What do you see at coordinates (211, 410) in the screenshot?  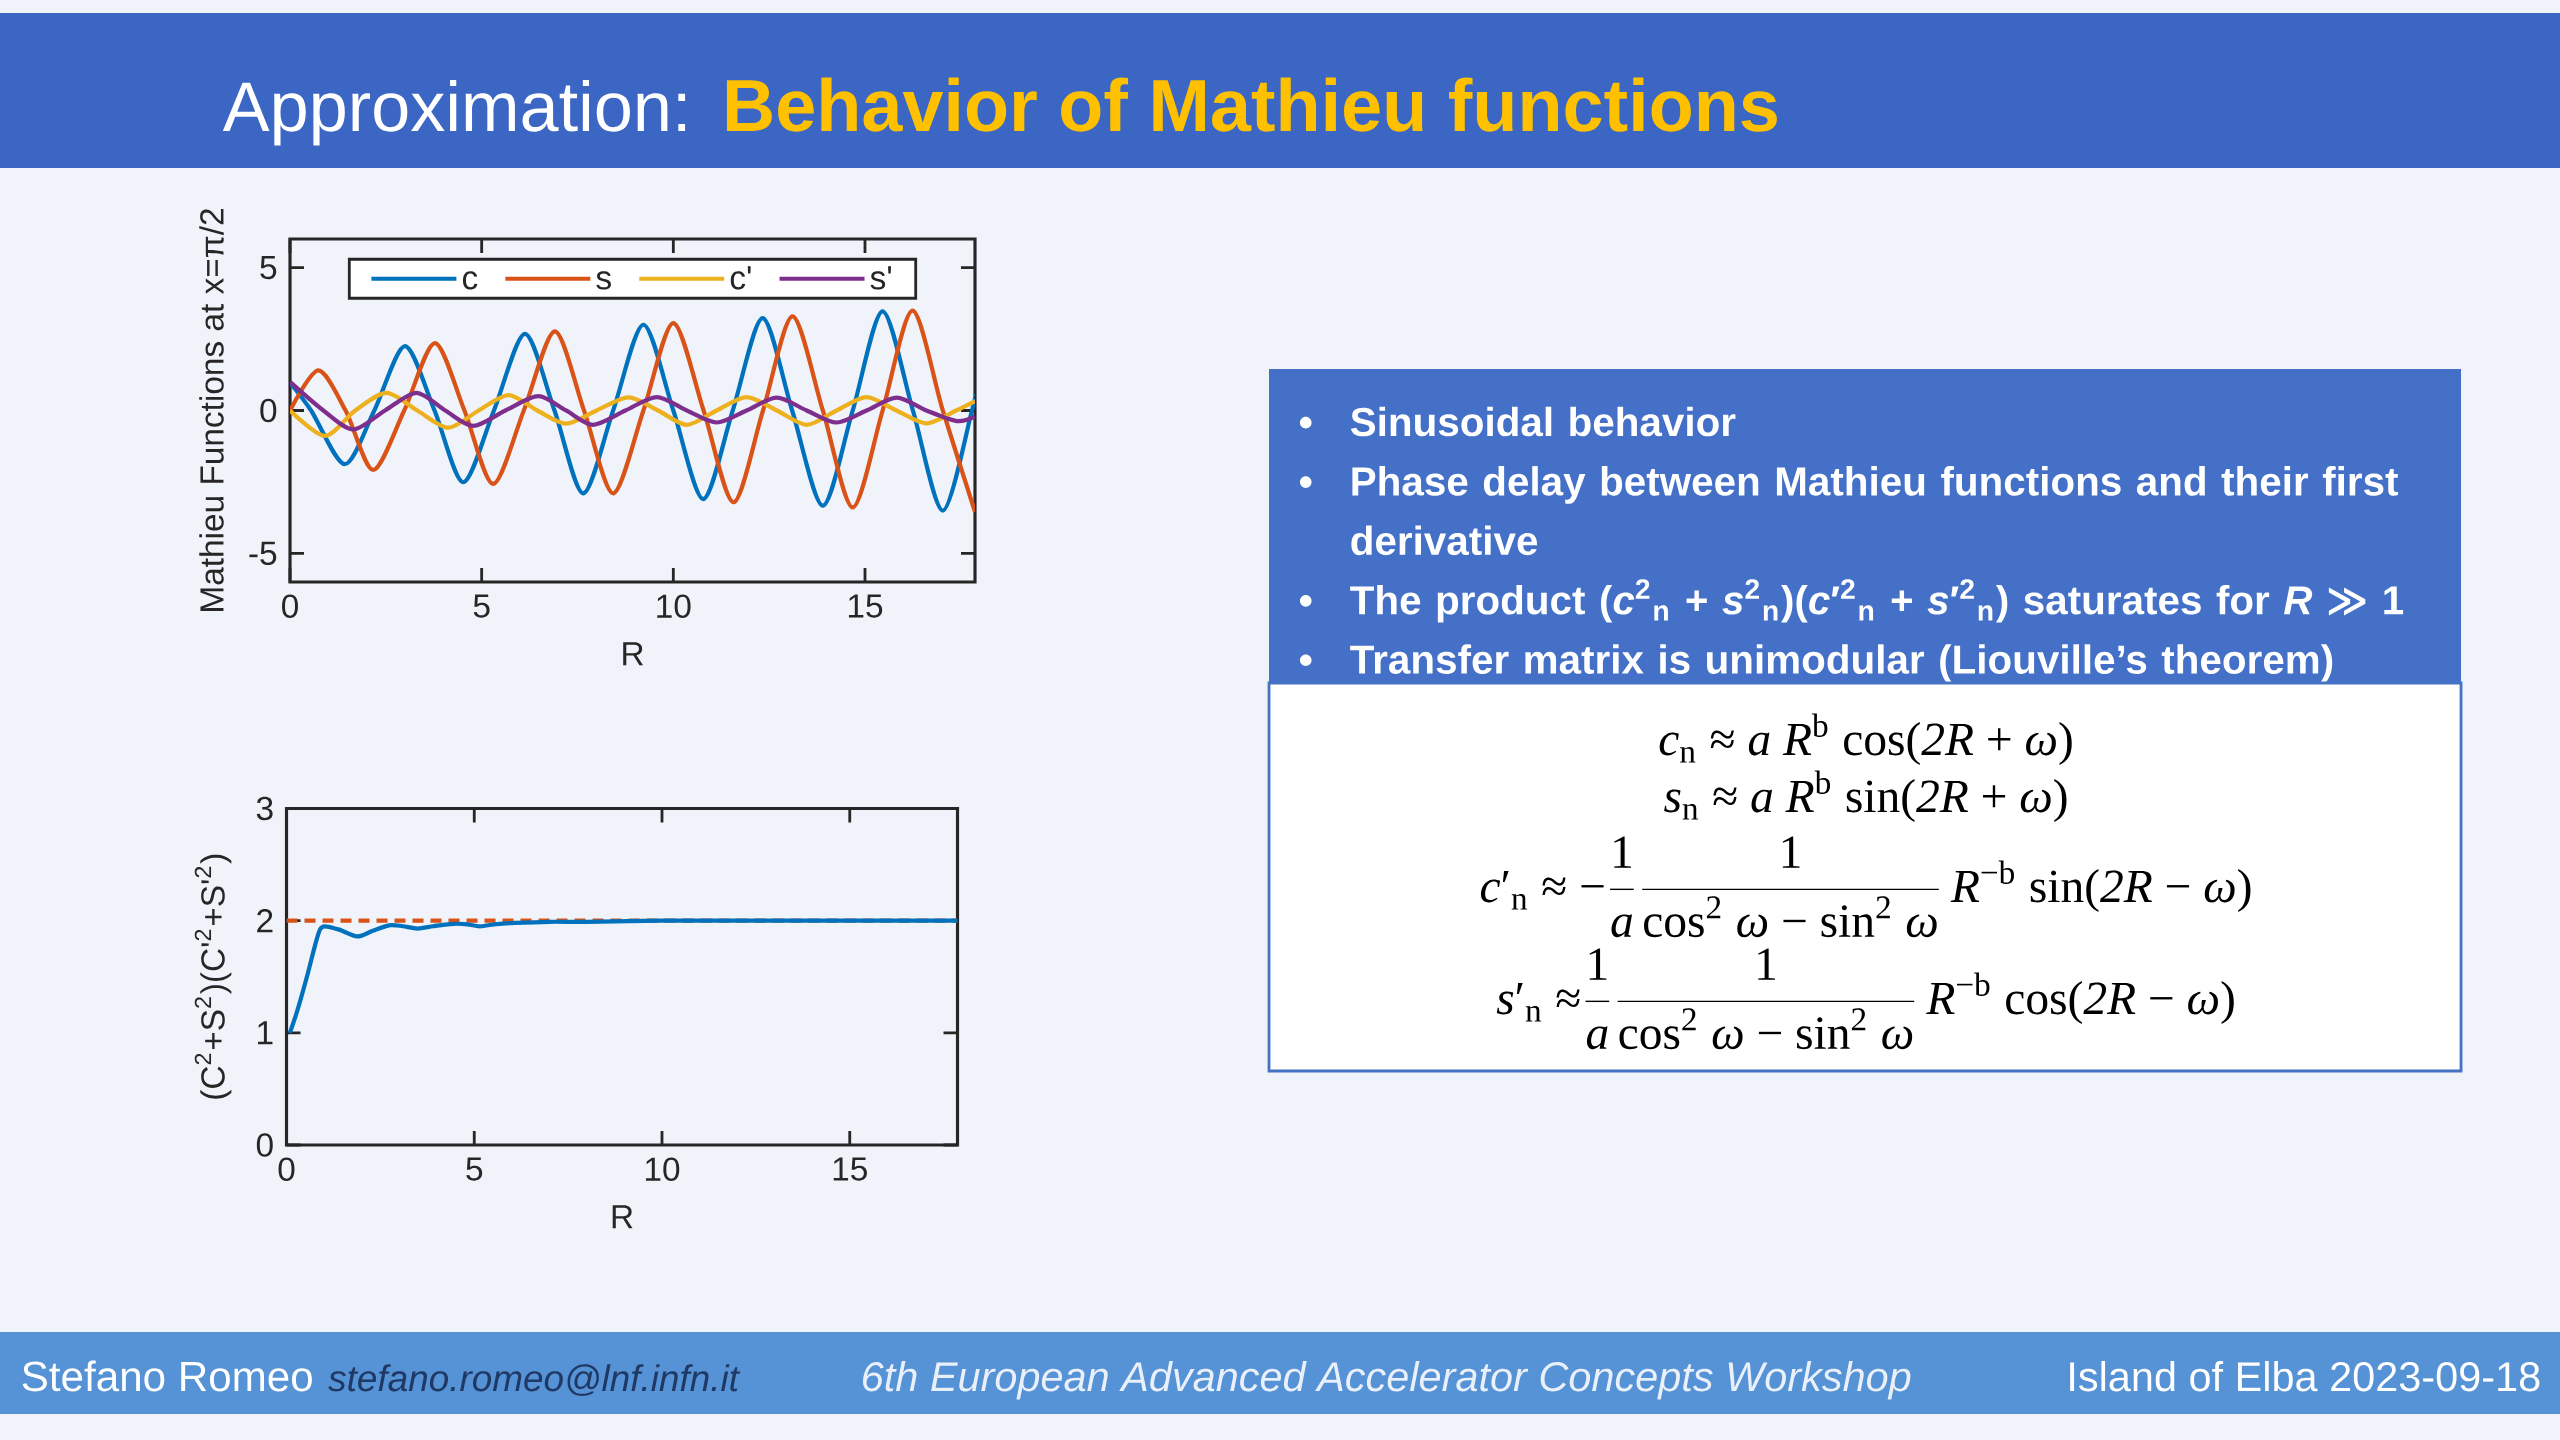 I see `y-axis-title: Mathieu Functions at x=π/2` at bounding box center [211, 410].